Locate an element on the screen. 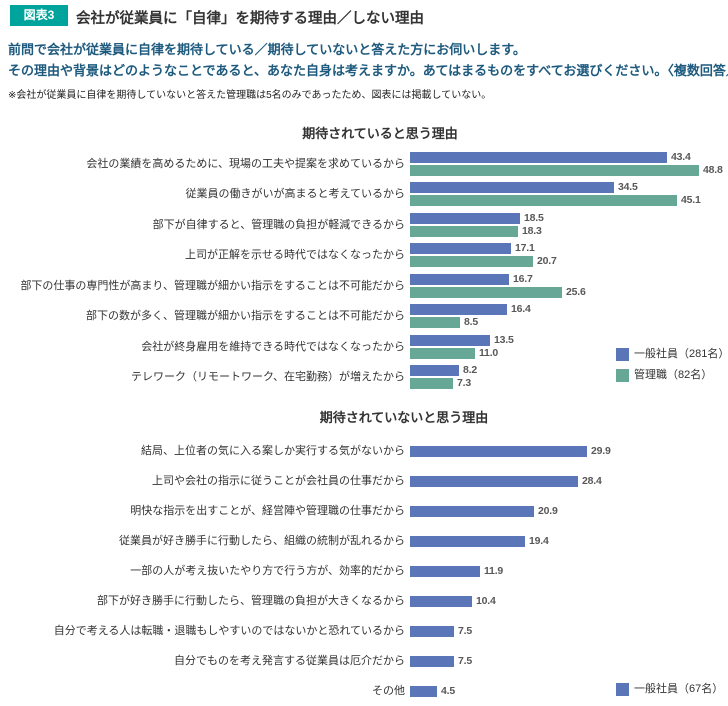  value-label: 34.5 is located at coordinates (628, 187).